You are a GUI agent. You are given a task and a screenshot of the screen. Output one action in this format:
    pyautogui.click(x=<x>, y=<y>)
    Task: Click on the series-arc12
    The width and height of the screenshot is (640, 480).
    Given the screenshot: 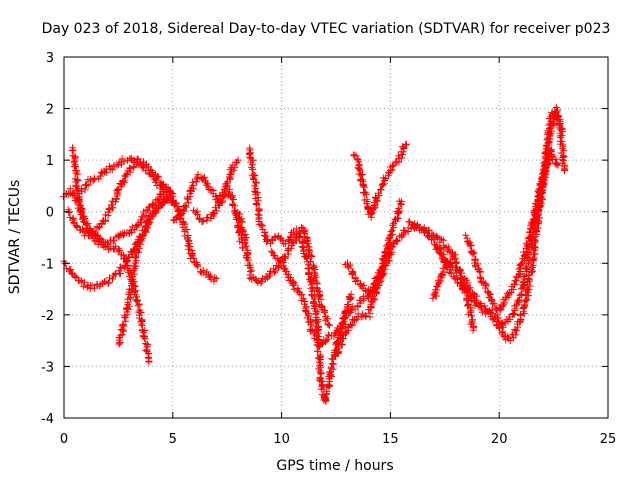 What is the action you would take?
    pyautogui.click(x=311, y=317)
    